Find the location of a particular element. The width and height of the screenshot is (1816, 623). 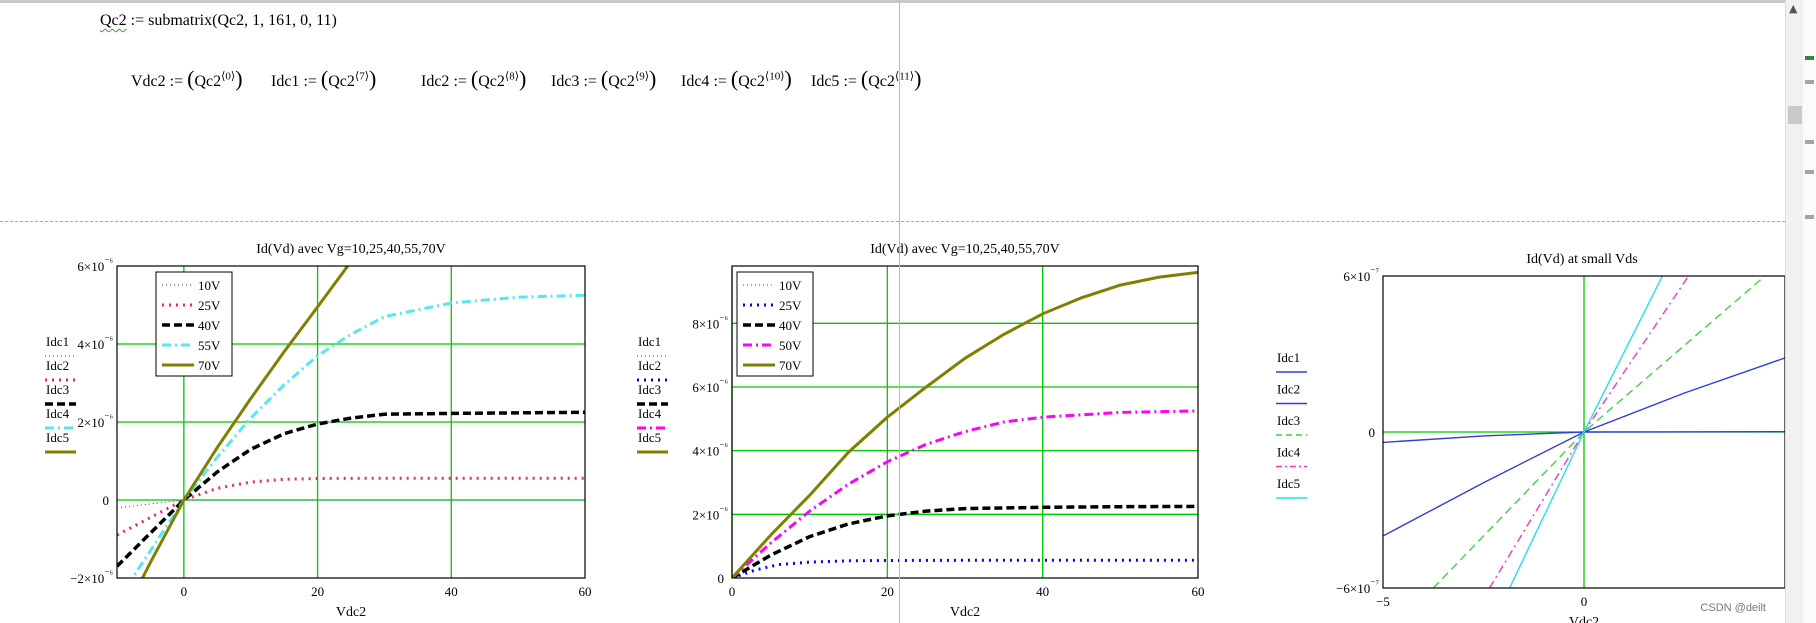

def-col: 10 is located at coordinates (775, 76).